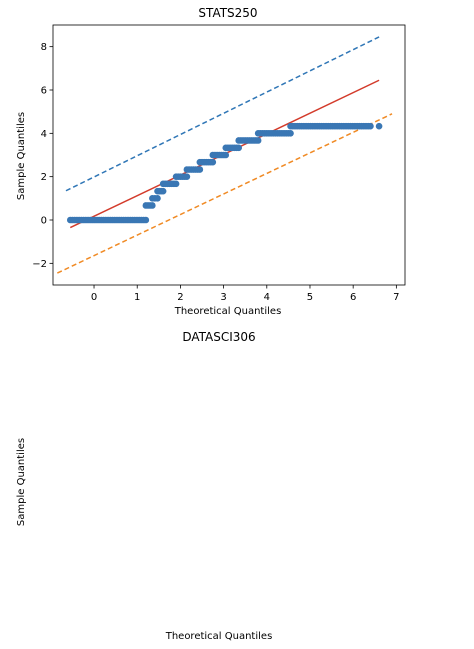 The image size is (474, 649). Describe the element at coordinates (180, 297) in the screenshot. I see `x-tick-label: 2` at that location.